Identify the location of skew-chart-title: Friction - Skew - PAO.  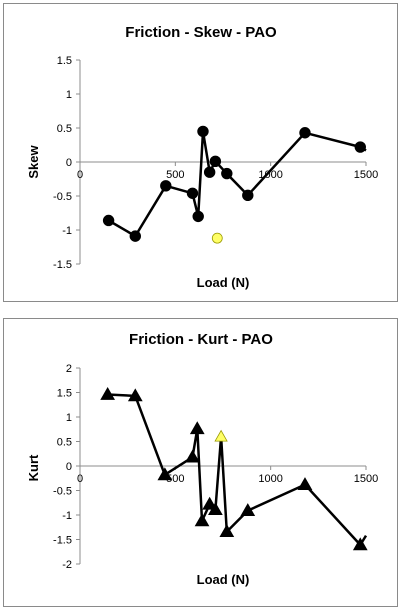
(201, 32).